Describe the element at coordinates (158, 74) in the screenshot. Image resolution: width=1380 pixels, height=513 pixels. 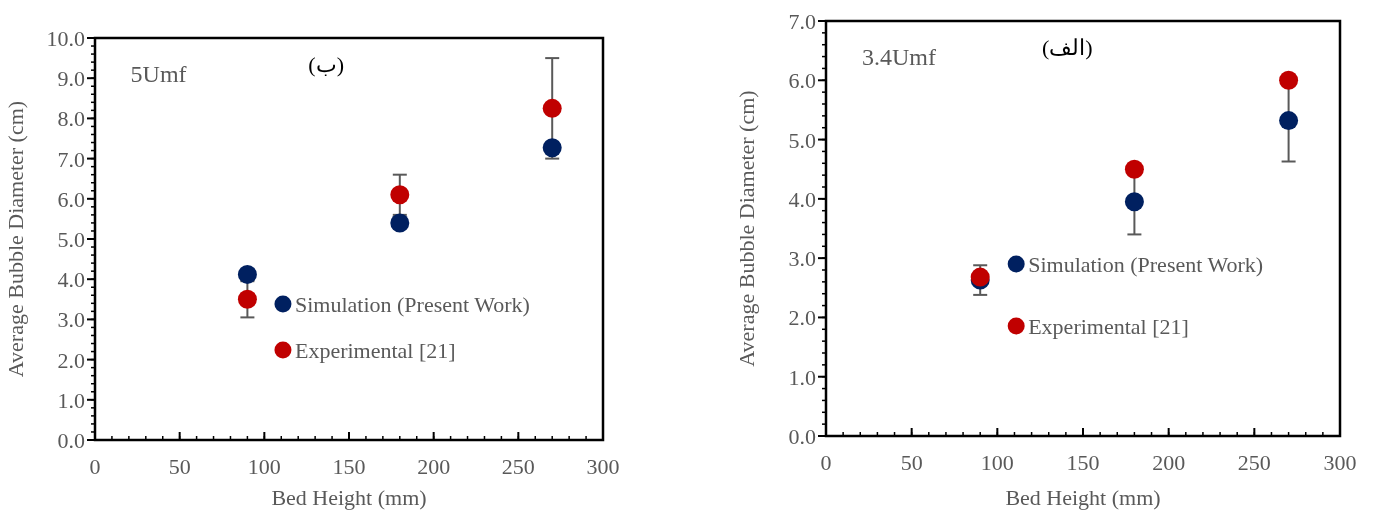
I see `annotation: 5Umf` at that location.